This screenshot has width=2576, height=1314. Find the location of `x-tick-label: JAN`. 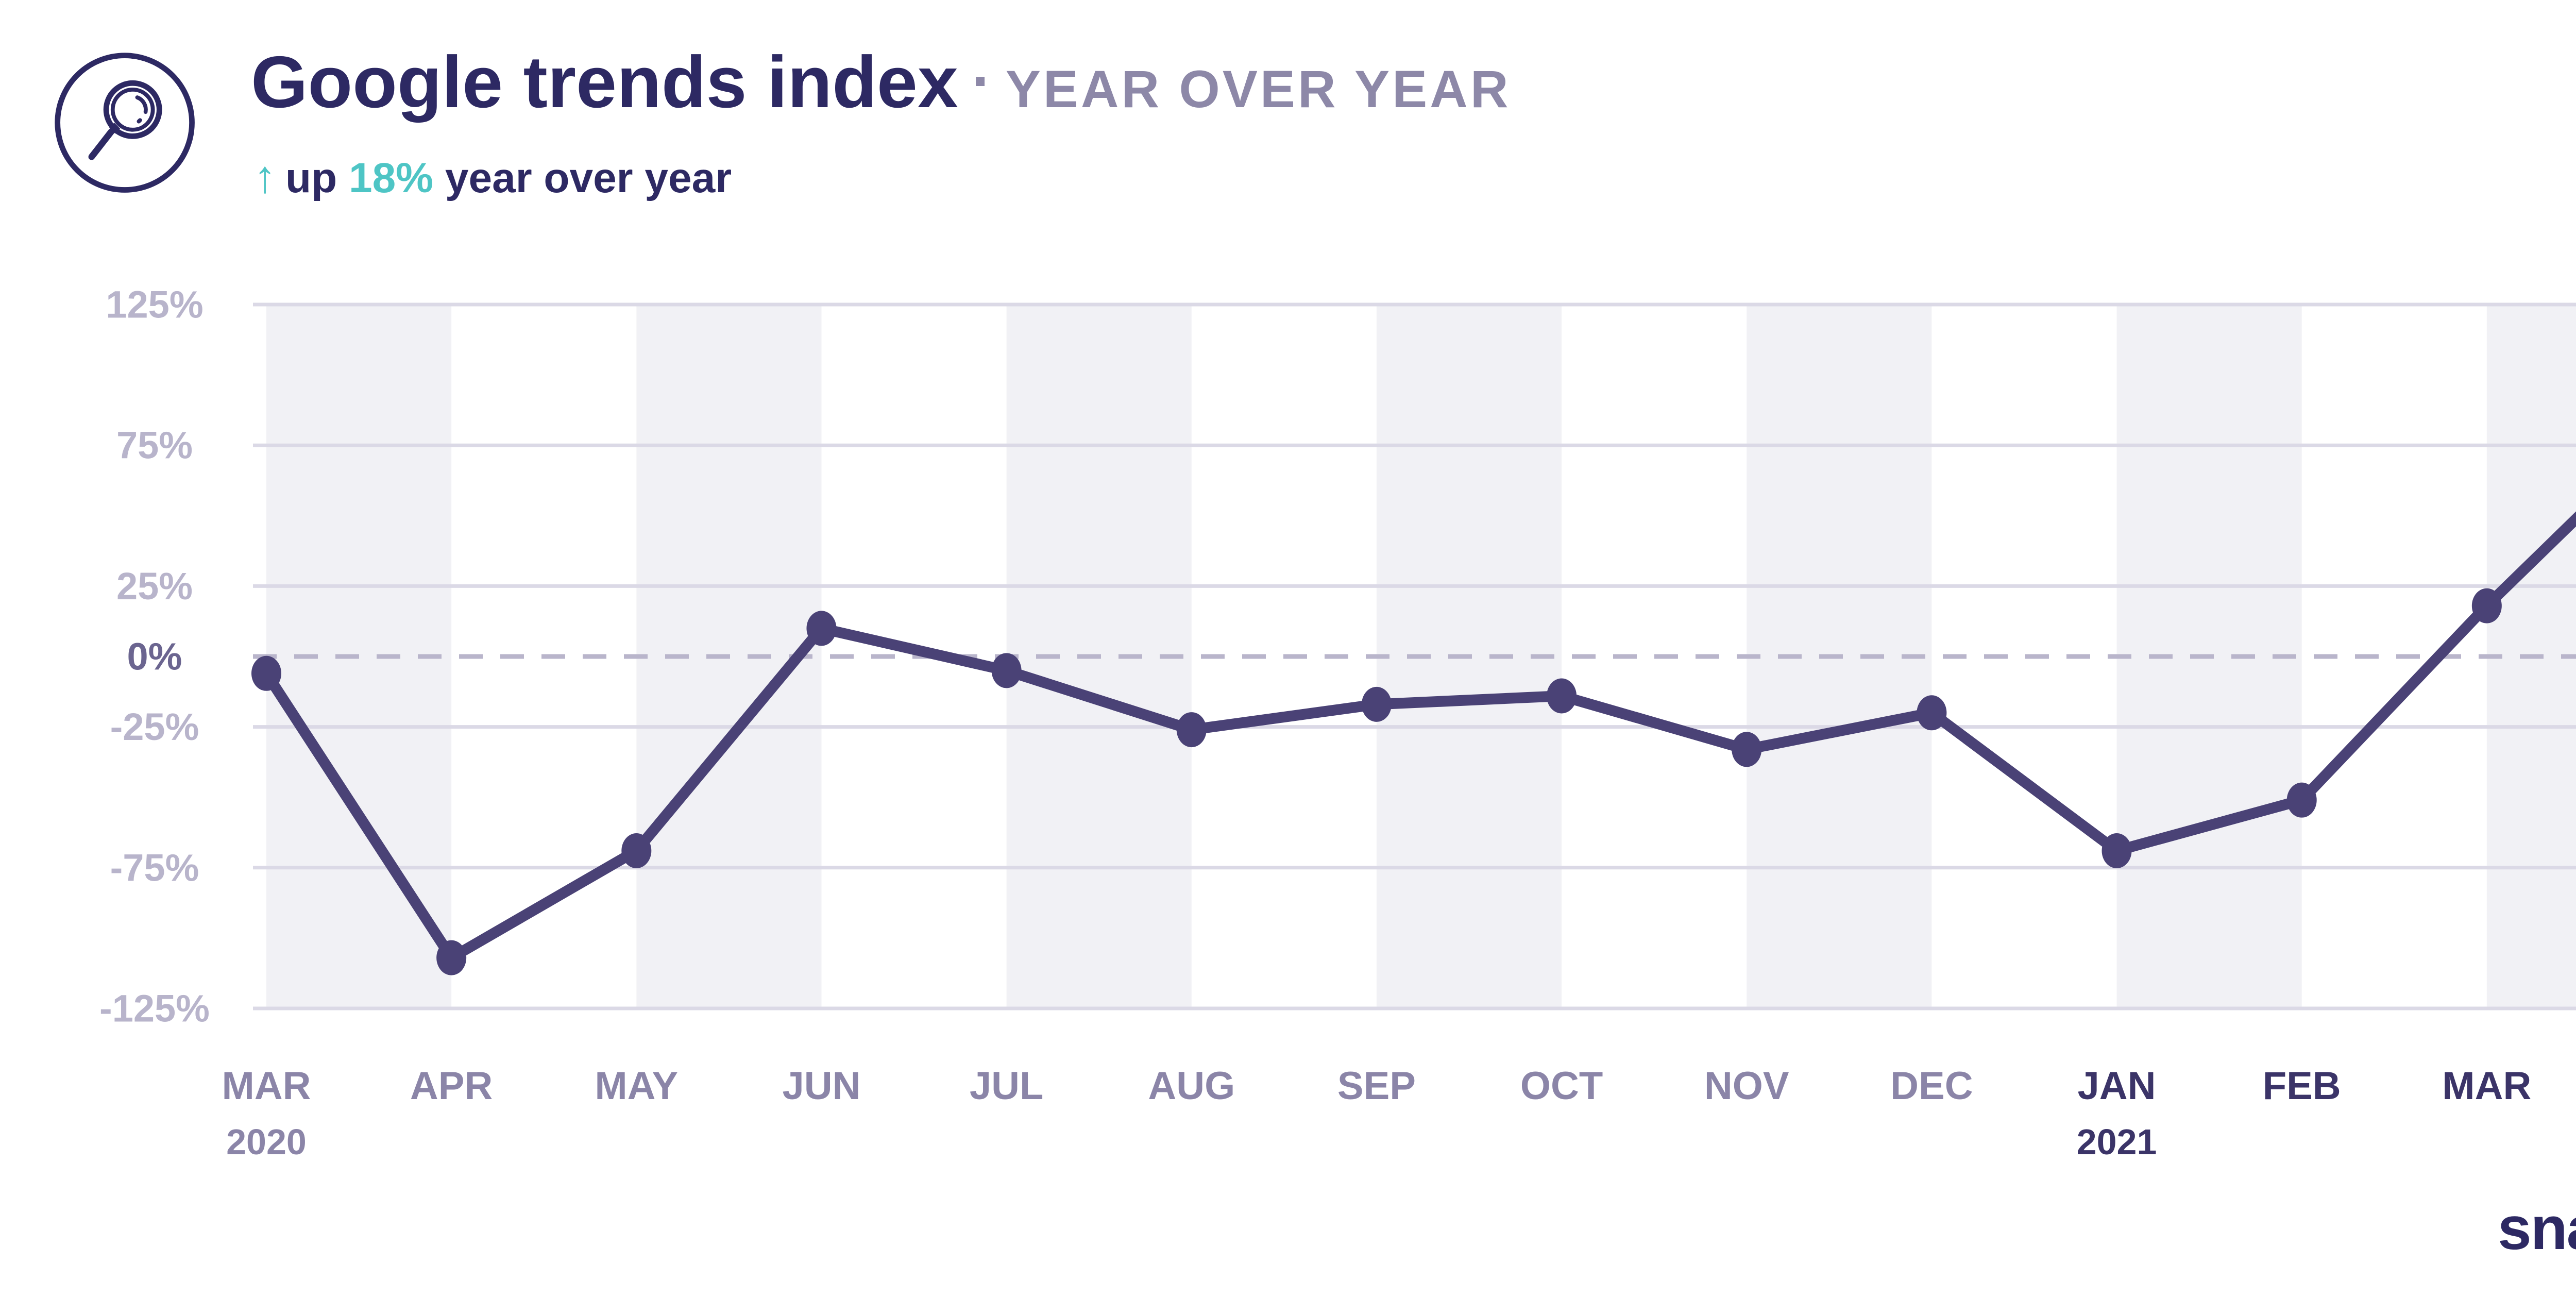

x-tick-label: JAN is located at coordinates (2117, 1086).